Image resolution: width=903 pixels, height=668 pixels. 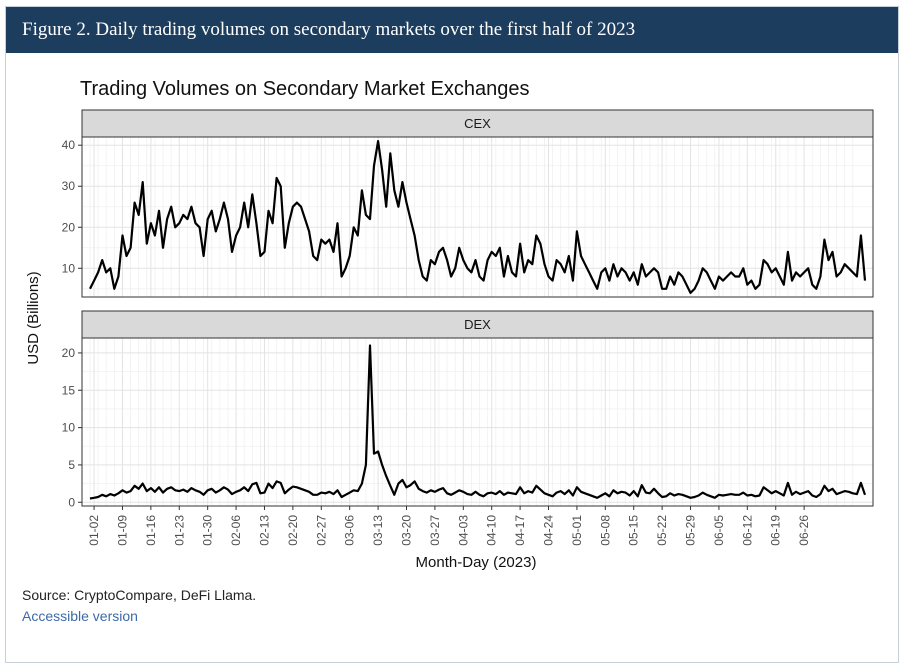 I want to click on x-tick-label: 02-06, so click(x=236, y=530).